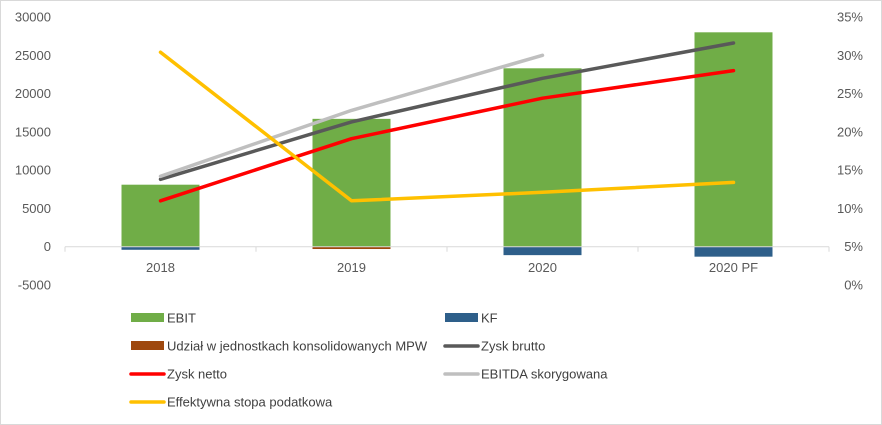  Describe the element at coordinates (850, 17) in the screenshot. I see `right-axis-tick-label: 35%` at that location.